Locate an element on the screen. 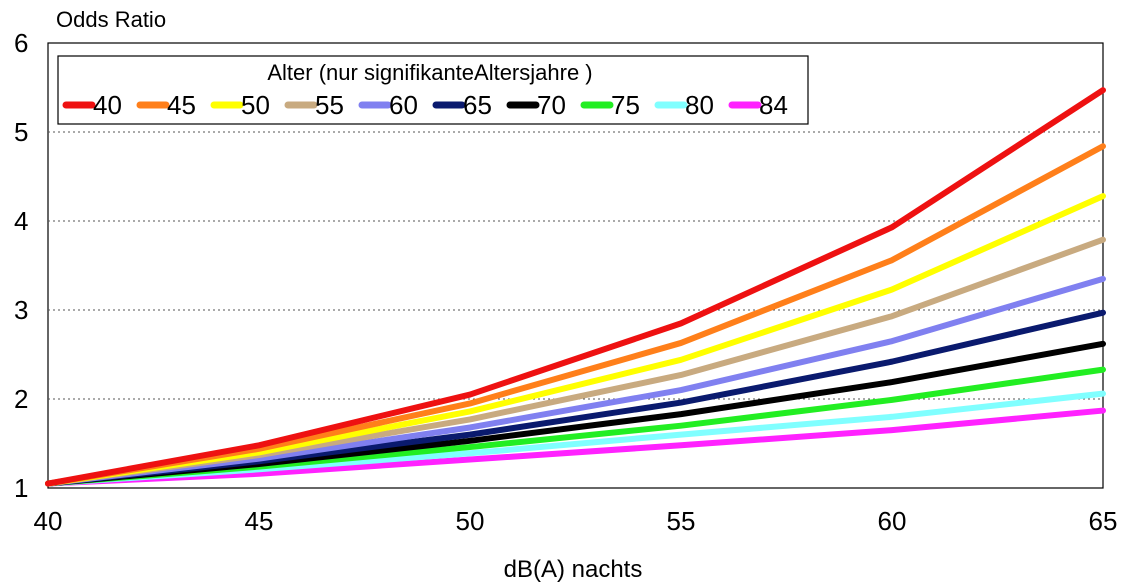 Image resolution: width=1125 pixels, height=587 pixels. legend-label: 55 is located at coordinates (329, 105).